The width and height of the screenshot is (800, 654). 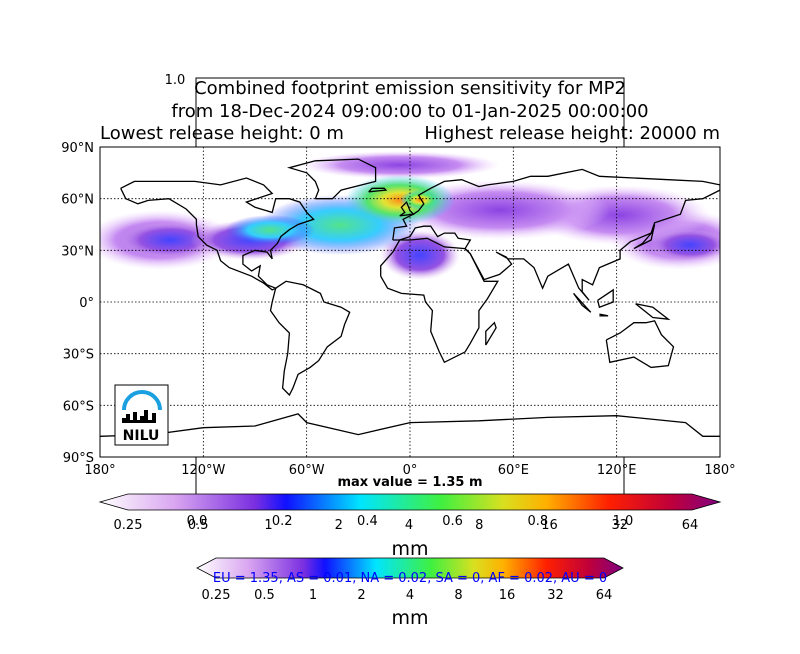 I want to click on colorbar-2-tick-label: 0.25, so click(x=216, y=595).